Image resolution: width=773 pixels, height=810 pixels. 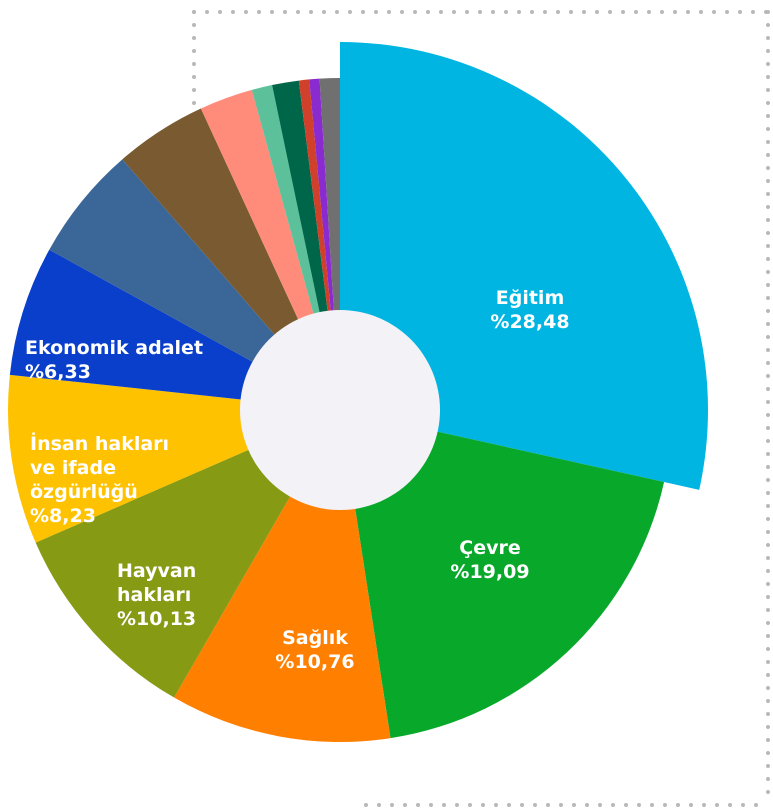 What do you see at coordinates (530, 310) in the screenshot?
I see `slice-label: Eğitim %28,48` at bounding box center [530, 310].